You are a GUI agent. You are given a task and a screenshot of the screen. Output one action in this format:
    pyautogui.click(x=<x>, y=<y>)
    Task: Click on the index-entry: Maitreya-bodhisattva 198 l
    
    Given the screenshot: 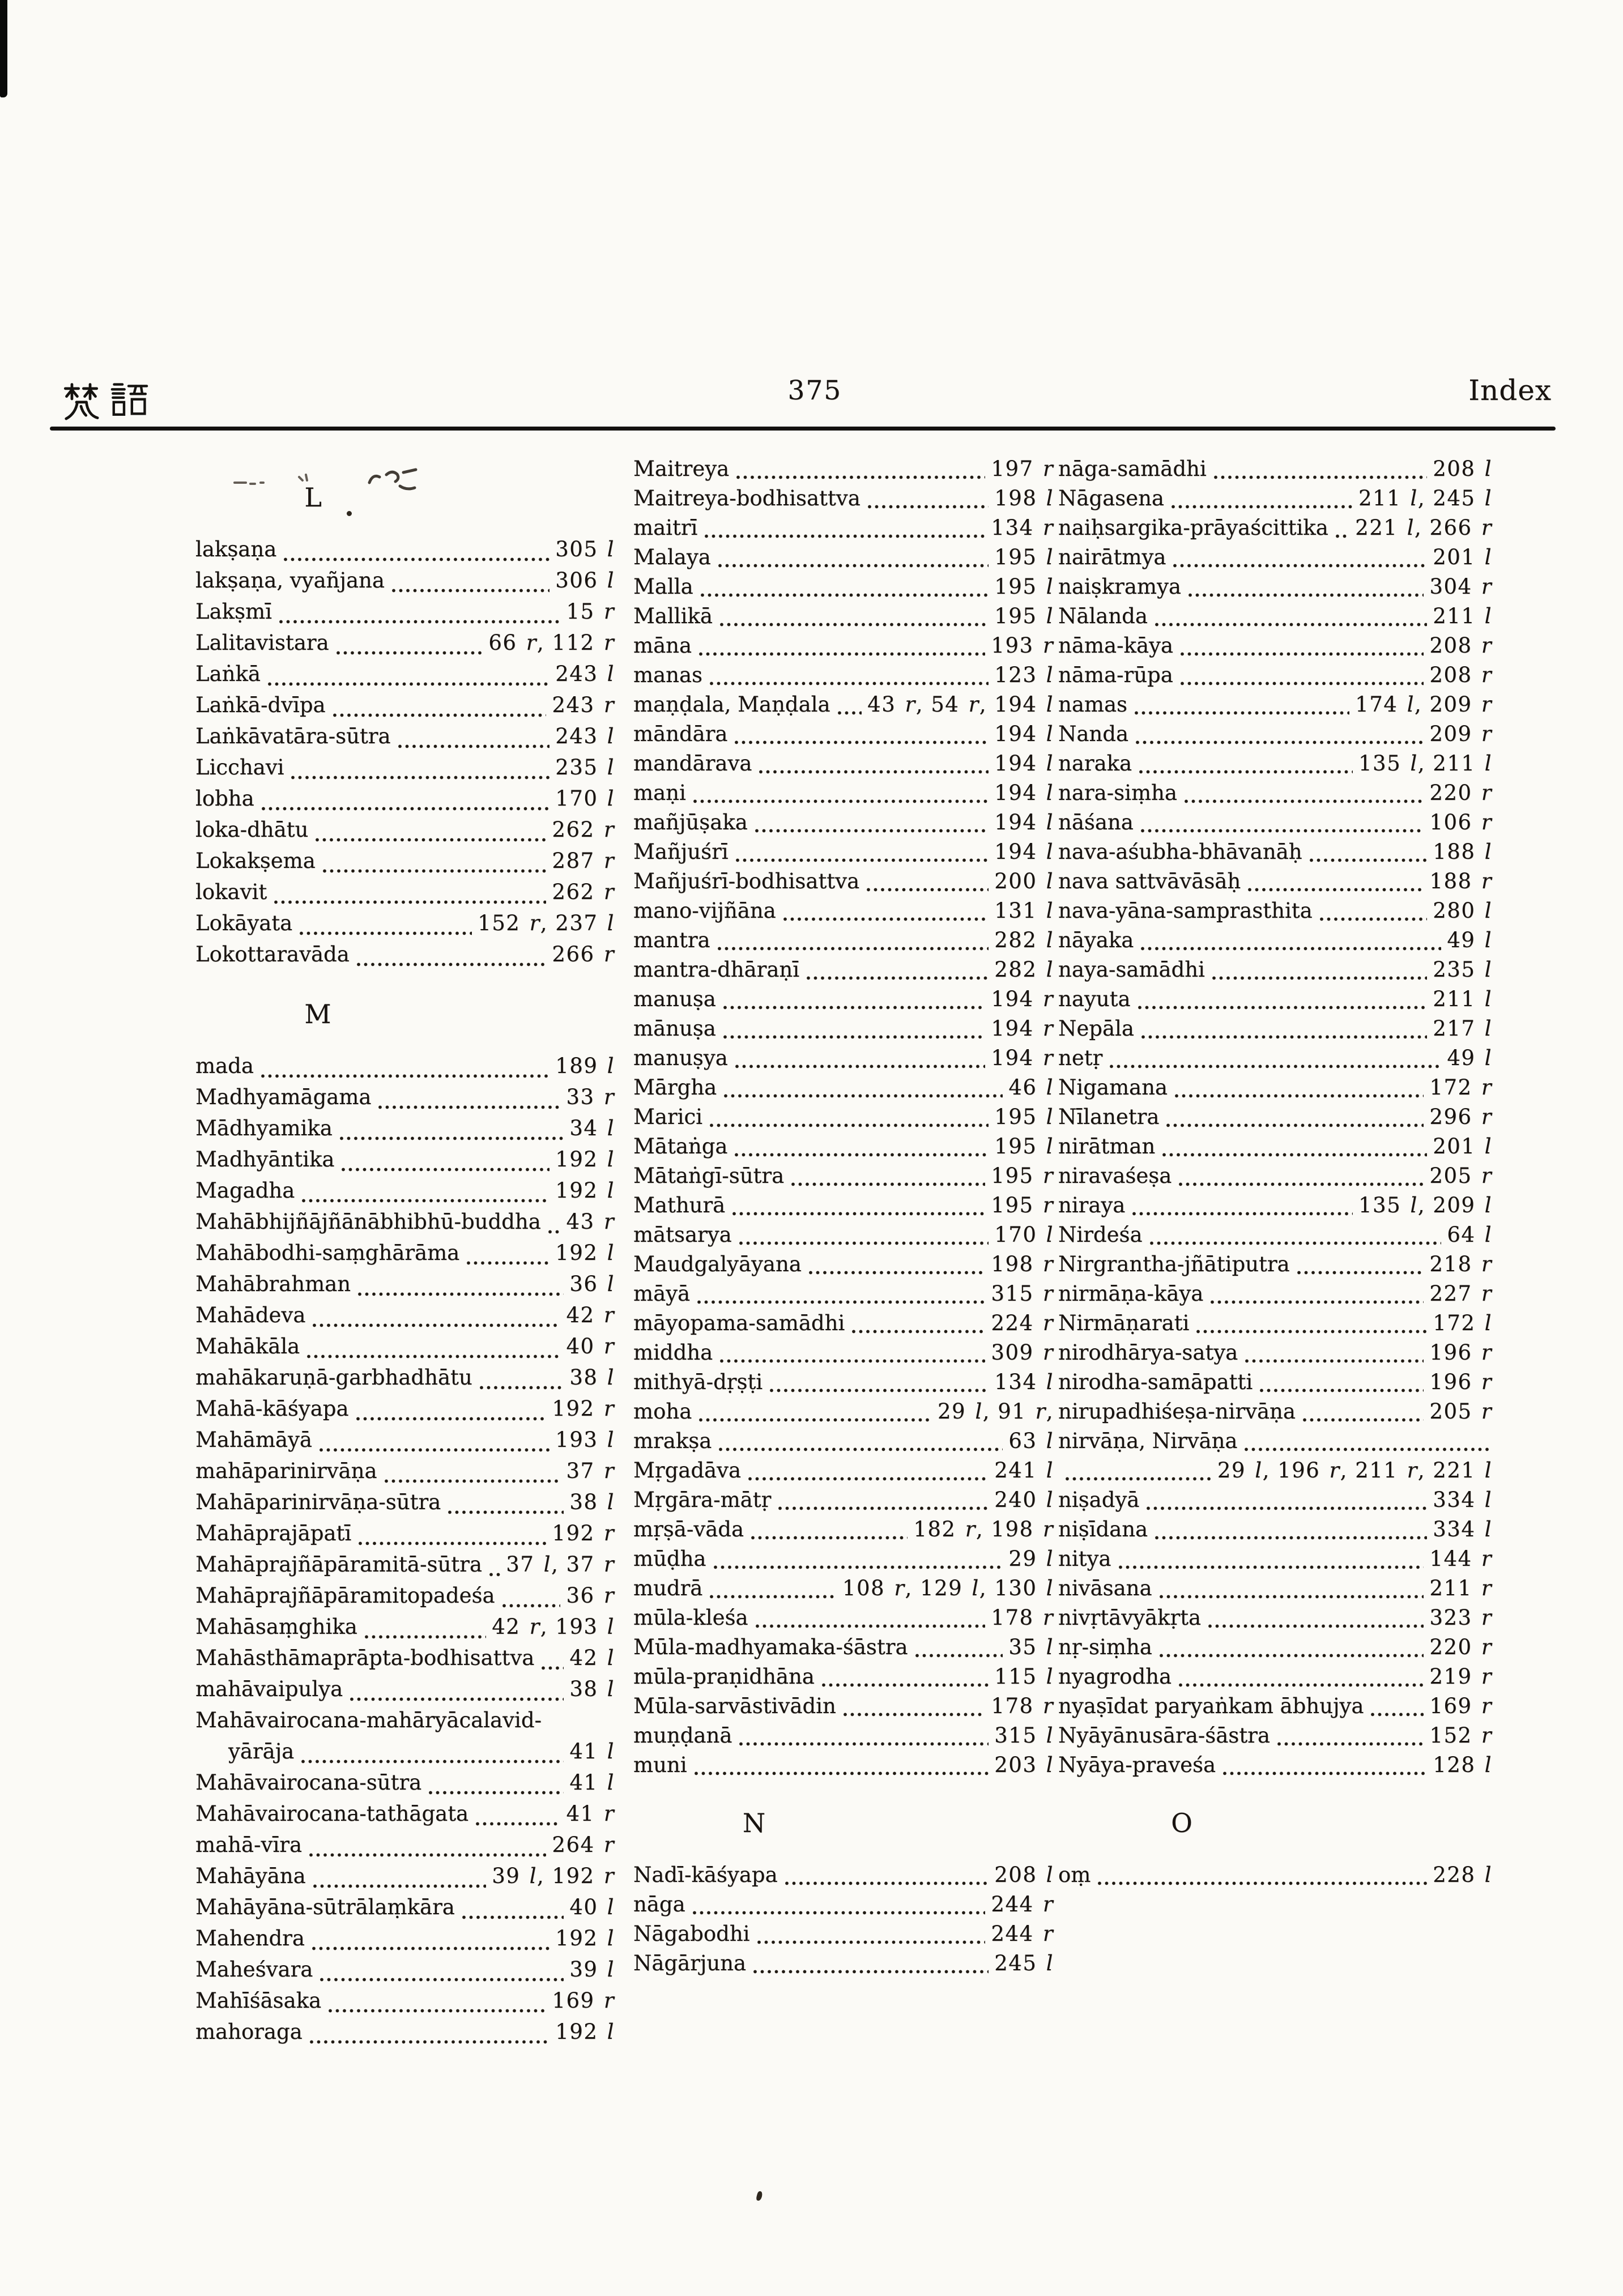 What is the action you would take?
    pyautogui.click(x=843, y=501)
    